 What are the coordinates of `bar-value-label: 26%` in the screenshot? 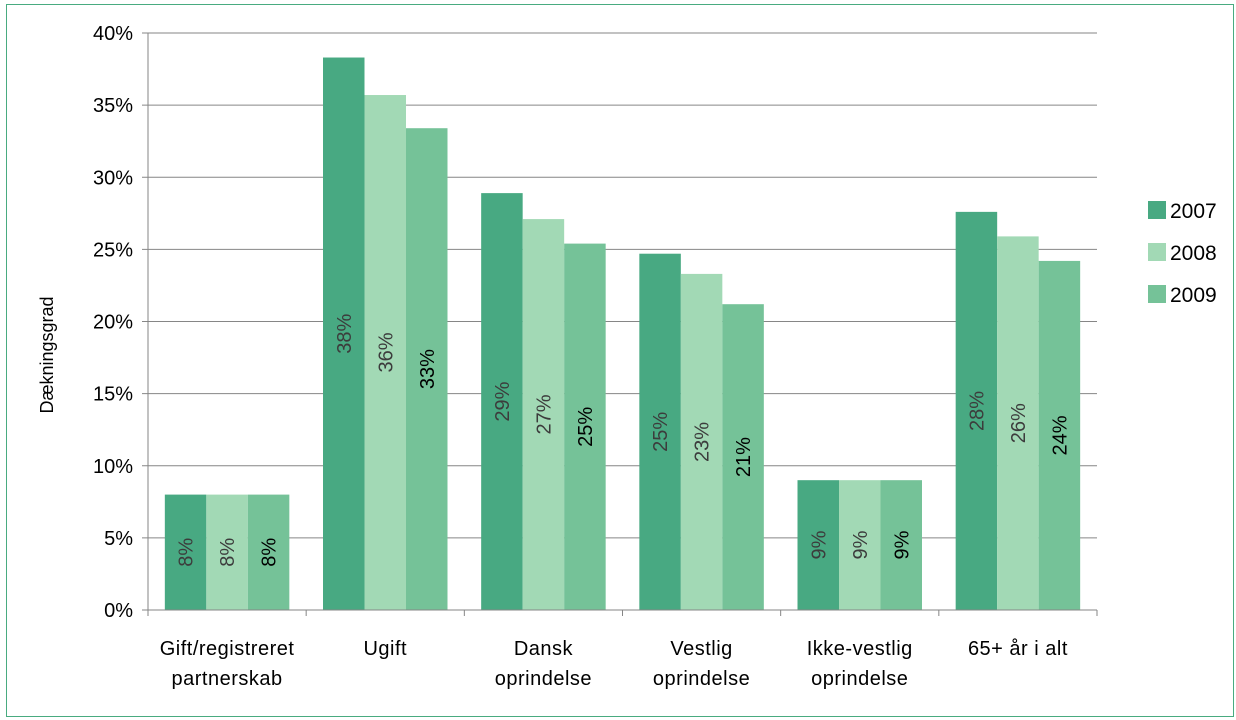 It's located at (1019, 423).